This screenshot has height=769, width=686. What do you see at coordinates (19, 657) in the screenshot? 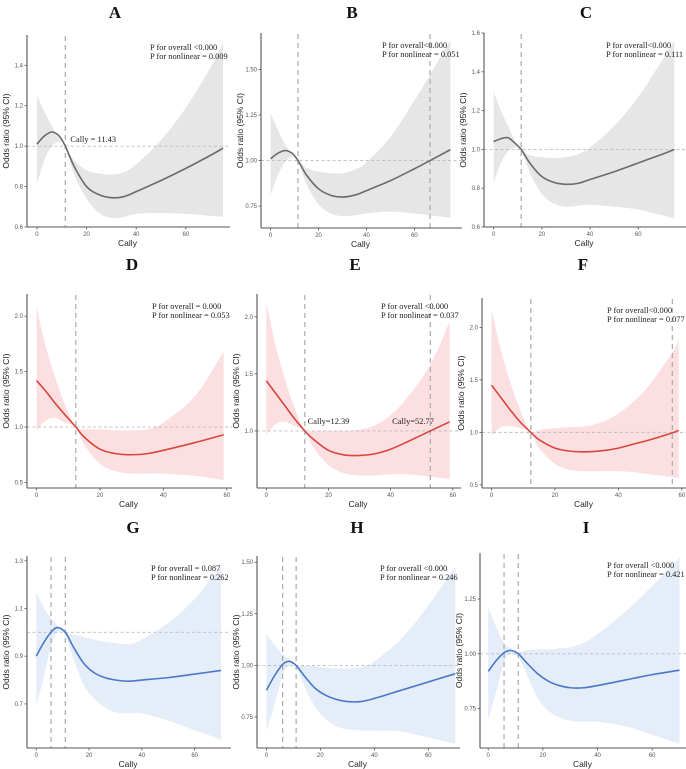
I see `y-tick-label: 0.9` at bounding box center [19, 657].